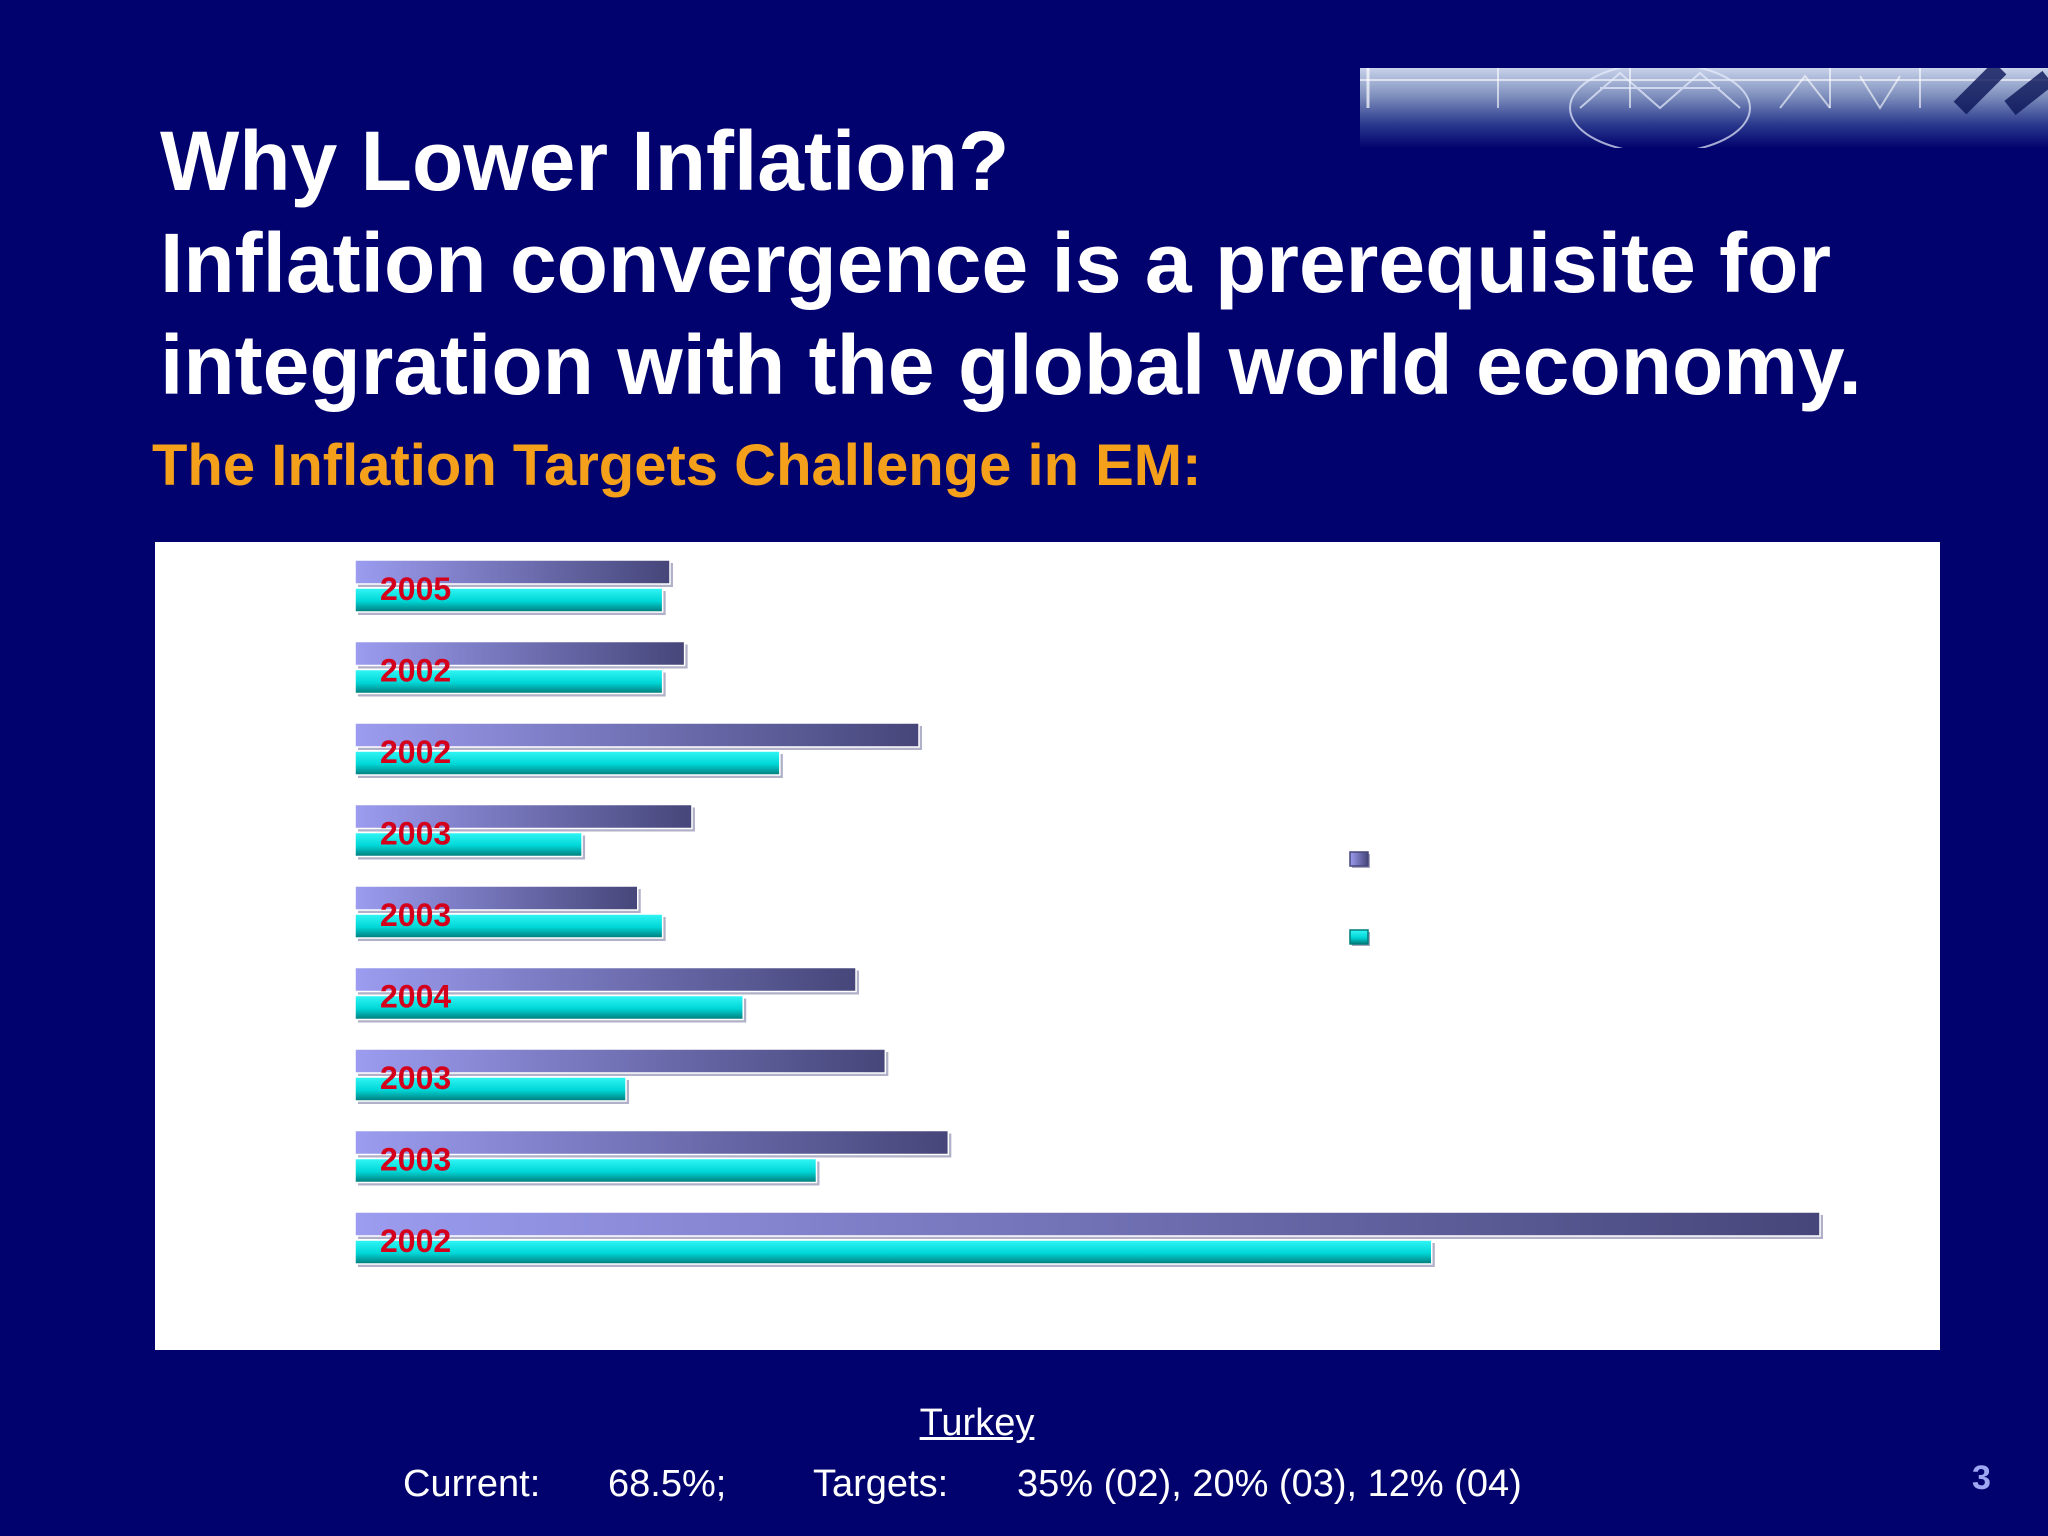  Describe the element at coordinates (1981, 1478) in the screenshot. I see `page-number: 3` at that location.